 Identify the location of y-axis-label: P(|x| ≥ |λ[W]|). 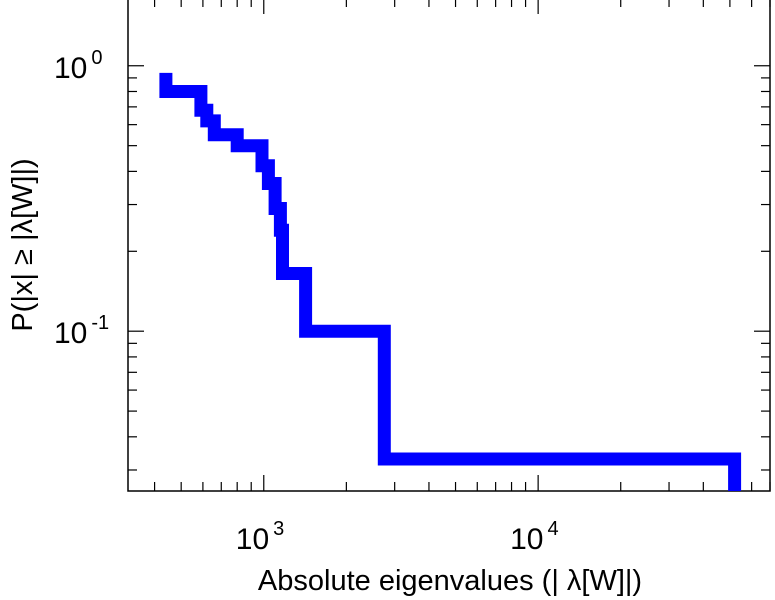
(23, 244).